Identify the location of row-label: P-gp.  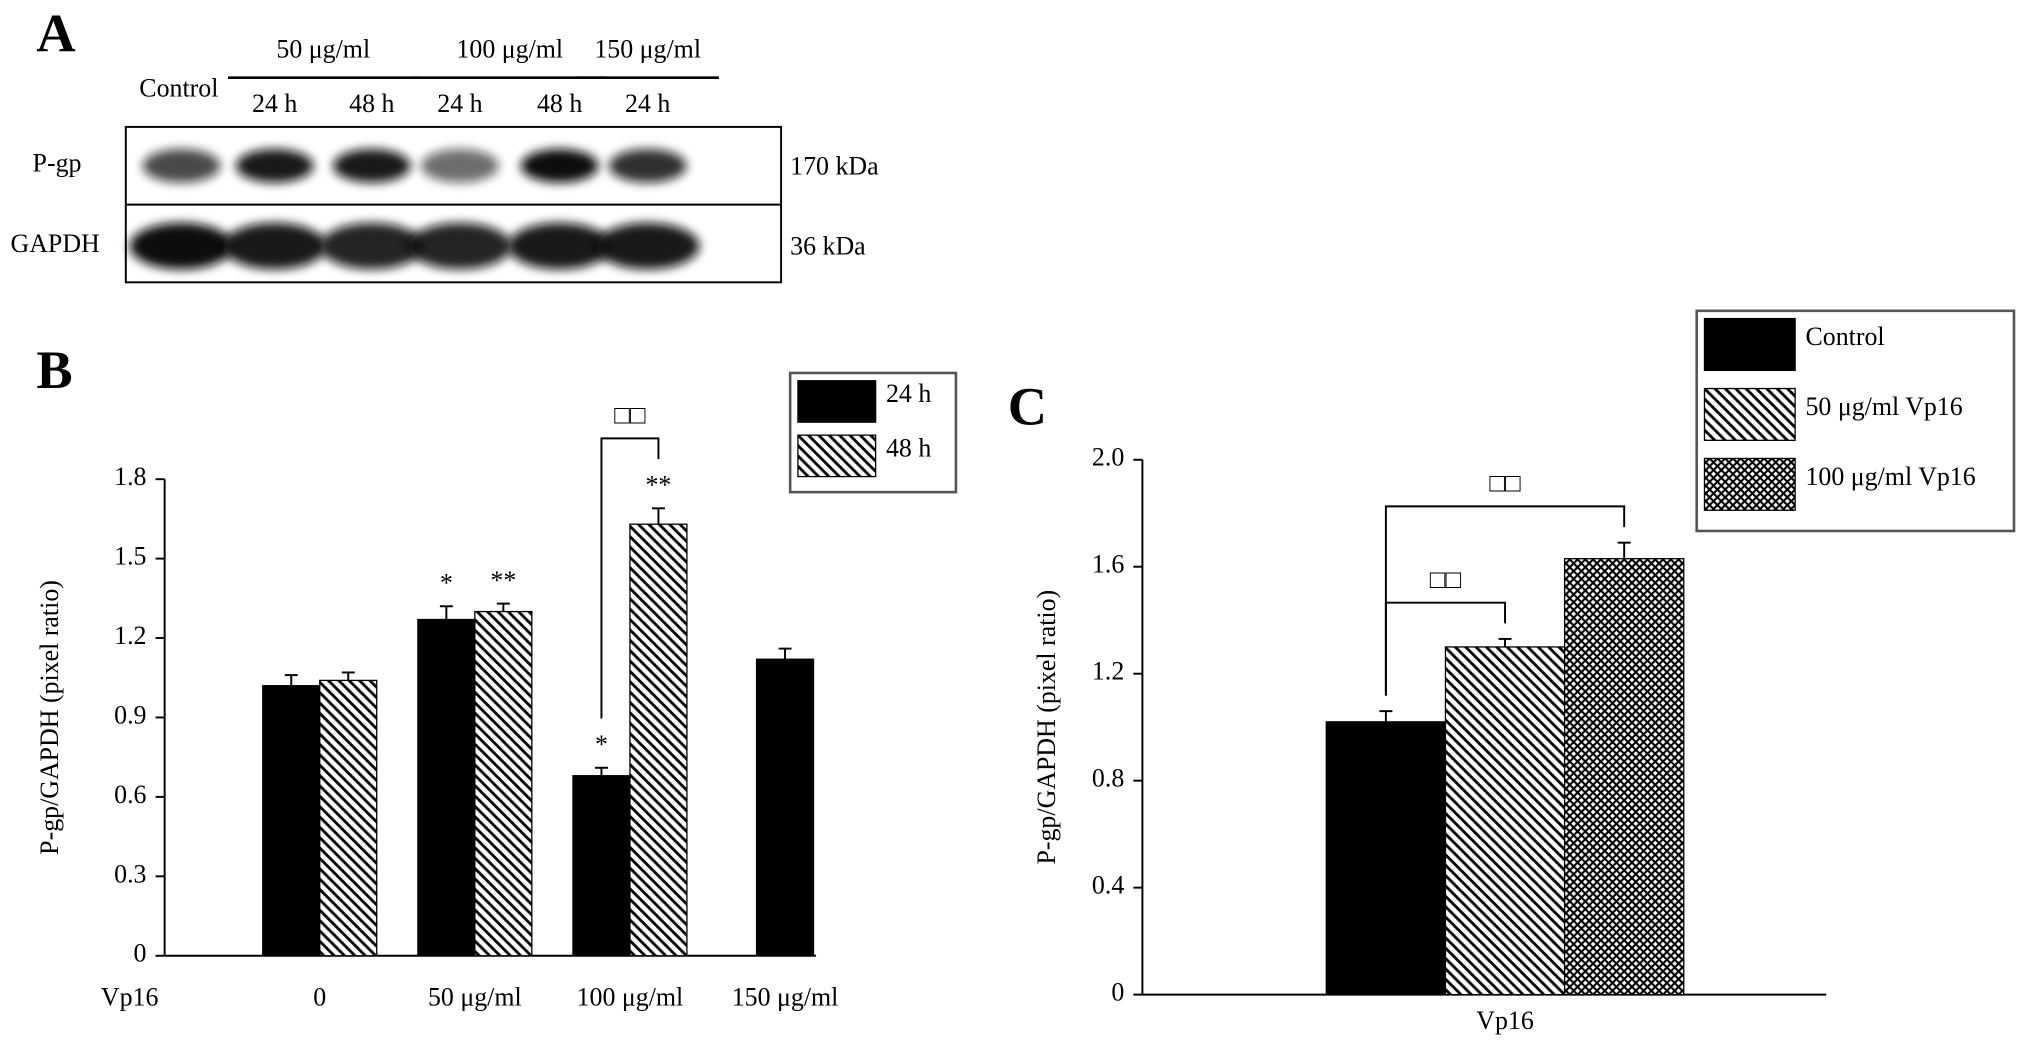
(57, 163).